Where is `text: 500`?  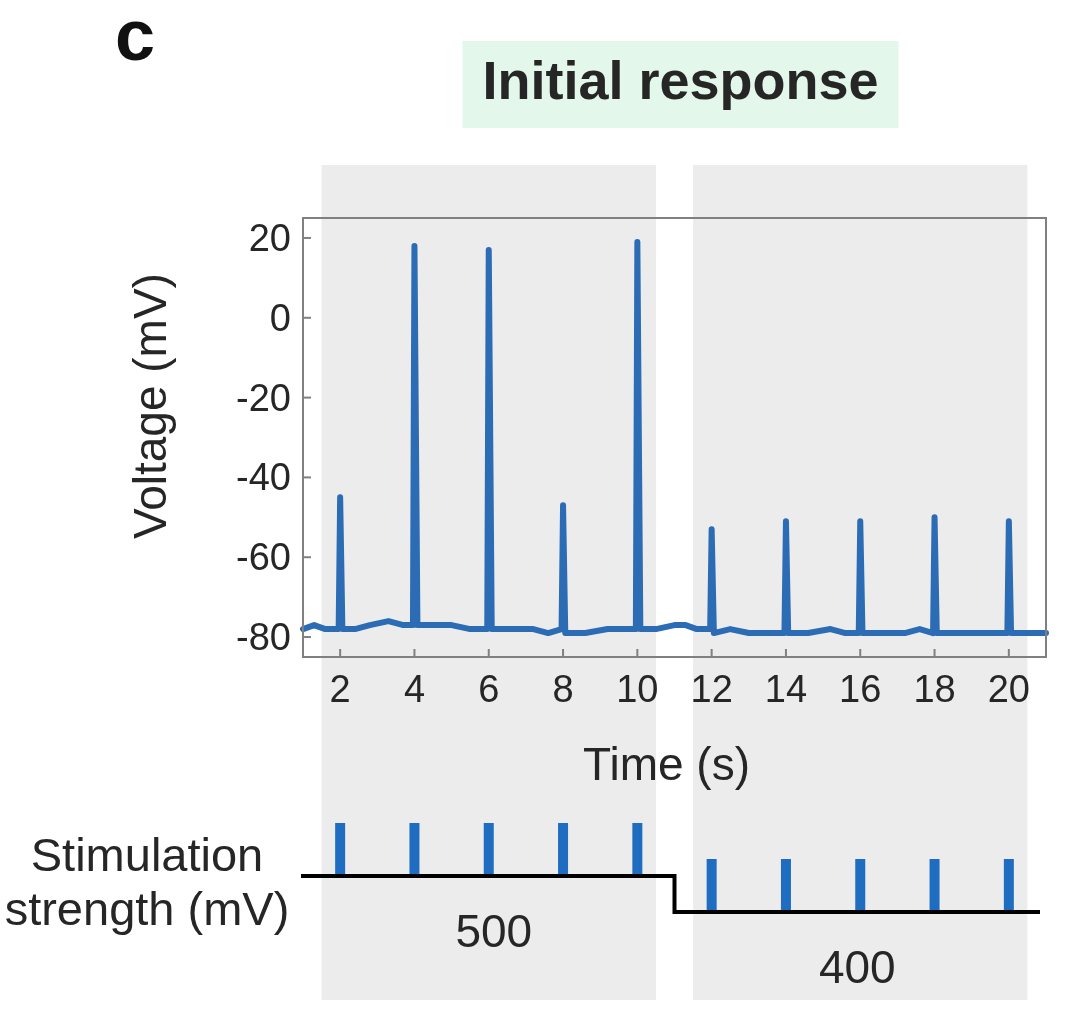
text: 500 is located at coordinates (494, 931).